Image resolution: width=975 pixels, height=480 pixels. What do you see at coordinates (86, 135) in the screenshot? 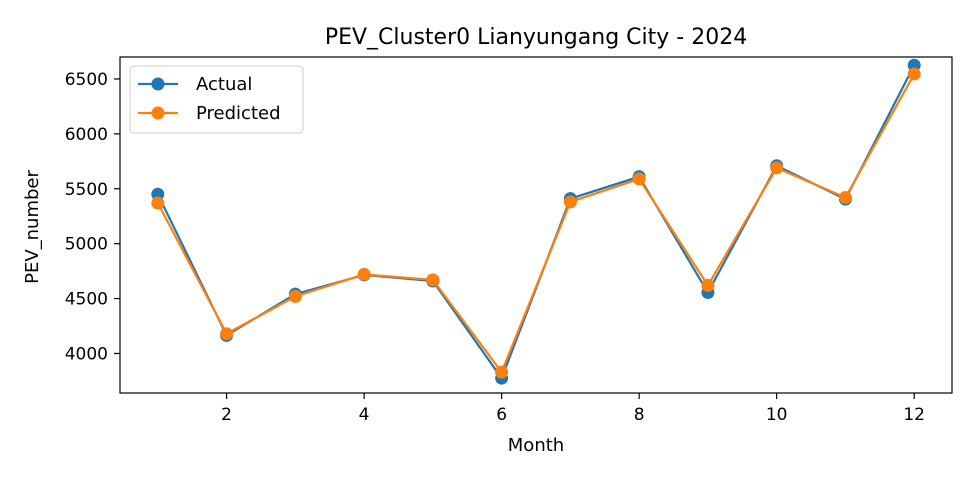
I see `y-tick-label: 6000` at bounding box center [86, 135].